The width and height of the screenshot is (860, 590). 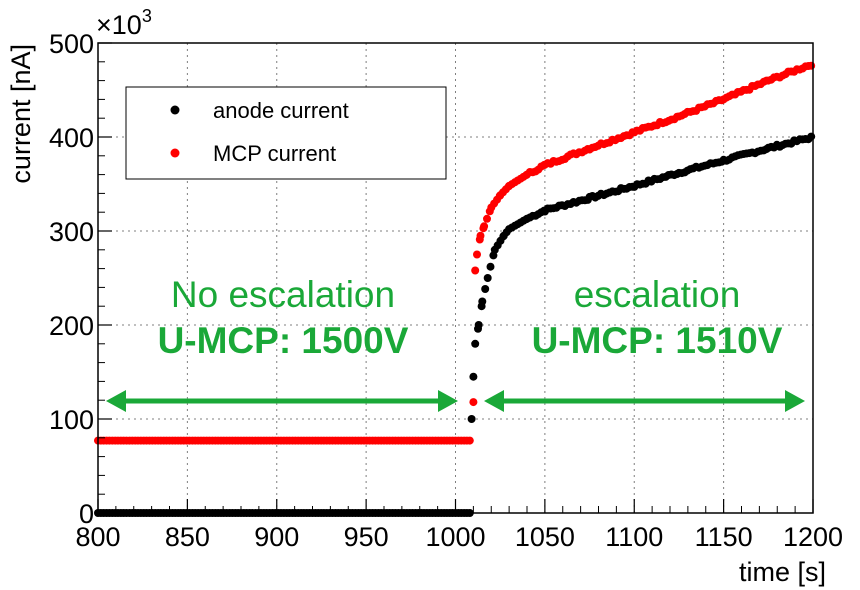 I want to click on annotation-no-escalation: No escalation, so click(x=283, y=294).